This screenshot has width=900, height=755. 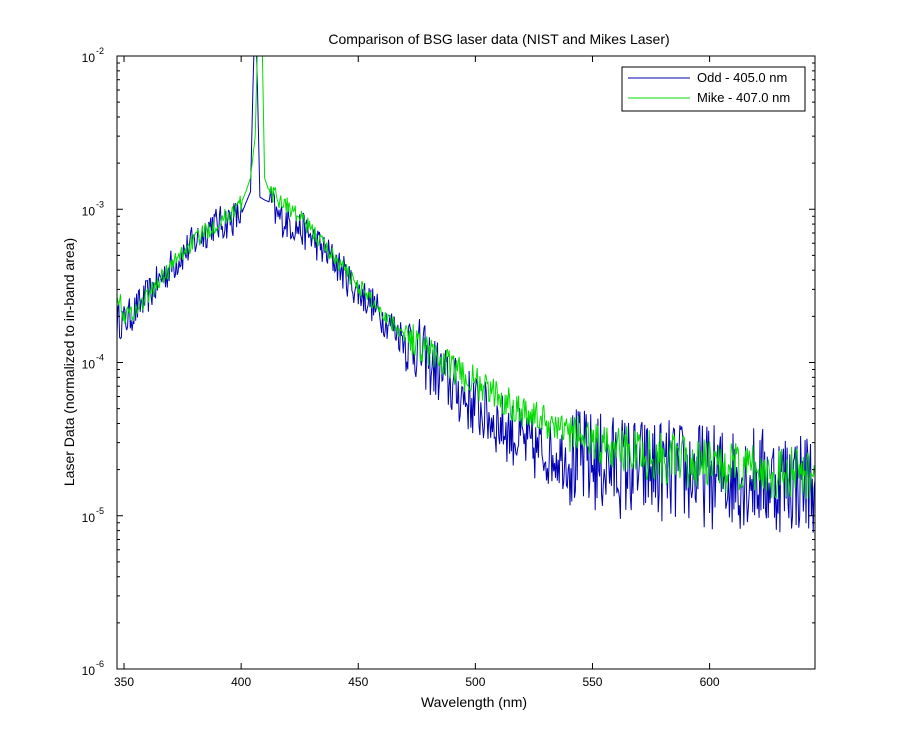 What do you see at coordinates (743, 97) in the screenshot?
I see `legend-label-mike: Mike - 407.0 nm` at bounding box center [743, 97].